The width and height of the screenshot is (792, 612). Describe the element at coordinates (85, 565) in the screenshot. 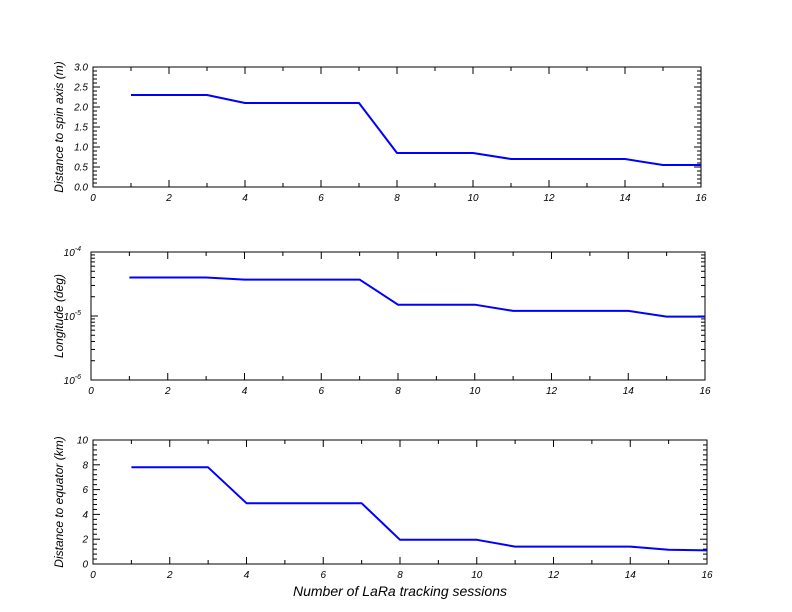

I see `y-tick-label: 0` at that location.